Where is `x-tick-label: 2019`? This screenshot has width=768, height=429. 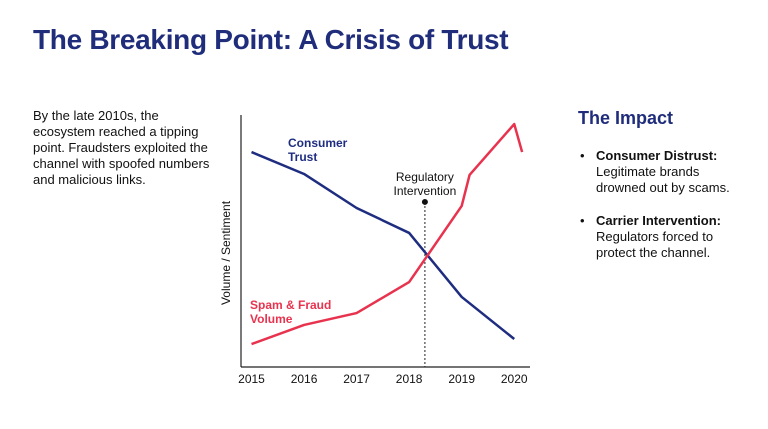 x-tick-label: 2019 is located at coordinates (461, 379).